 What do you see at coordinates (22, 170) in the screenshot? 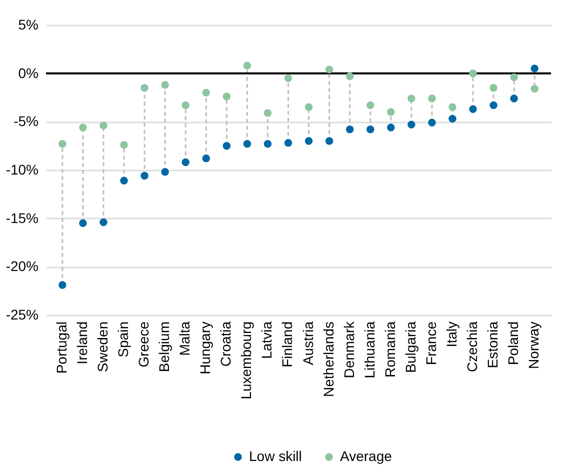
I see `y-tick-label: -10%` at bounding box center [22, 170].